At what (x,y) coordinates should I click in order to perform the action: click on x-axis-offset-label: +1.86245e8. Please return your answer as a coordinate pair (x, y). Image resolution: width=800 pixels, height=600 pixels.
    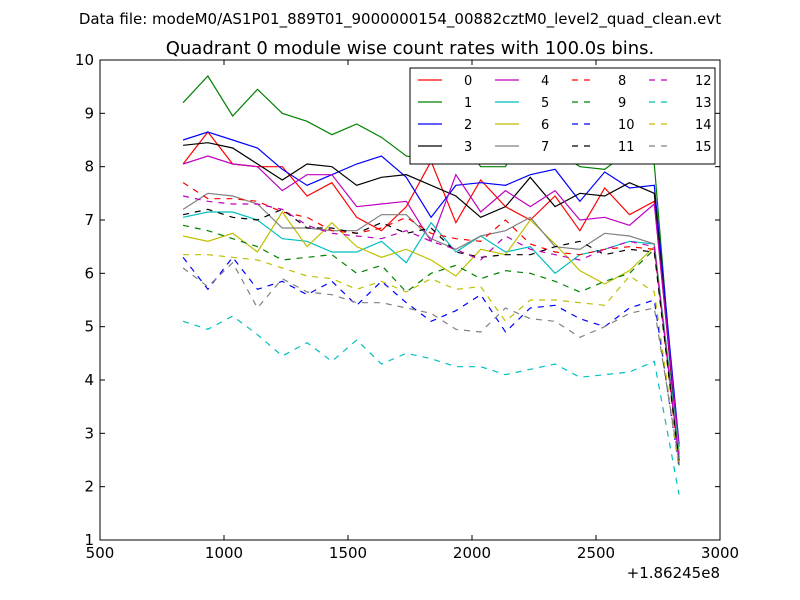
    Looking at the image, I should click on (673, 573).